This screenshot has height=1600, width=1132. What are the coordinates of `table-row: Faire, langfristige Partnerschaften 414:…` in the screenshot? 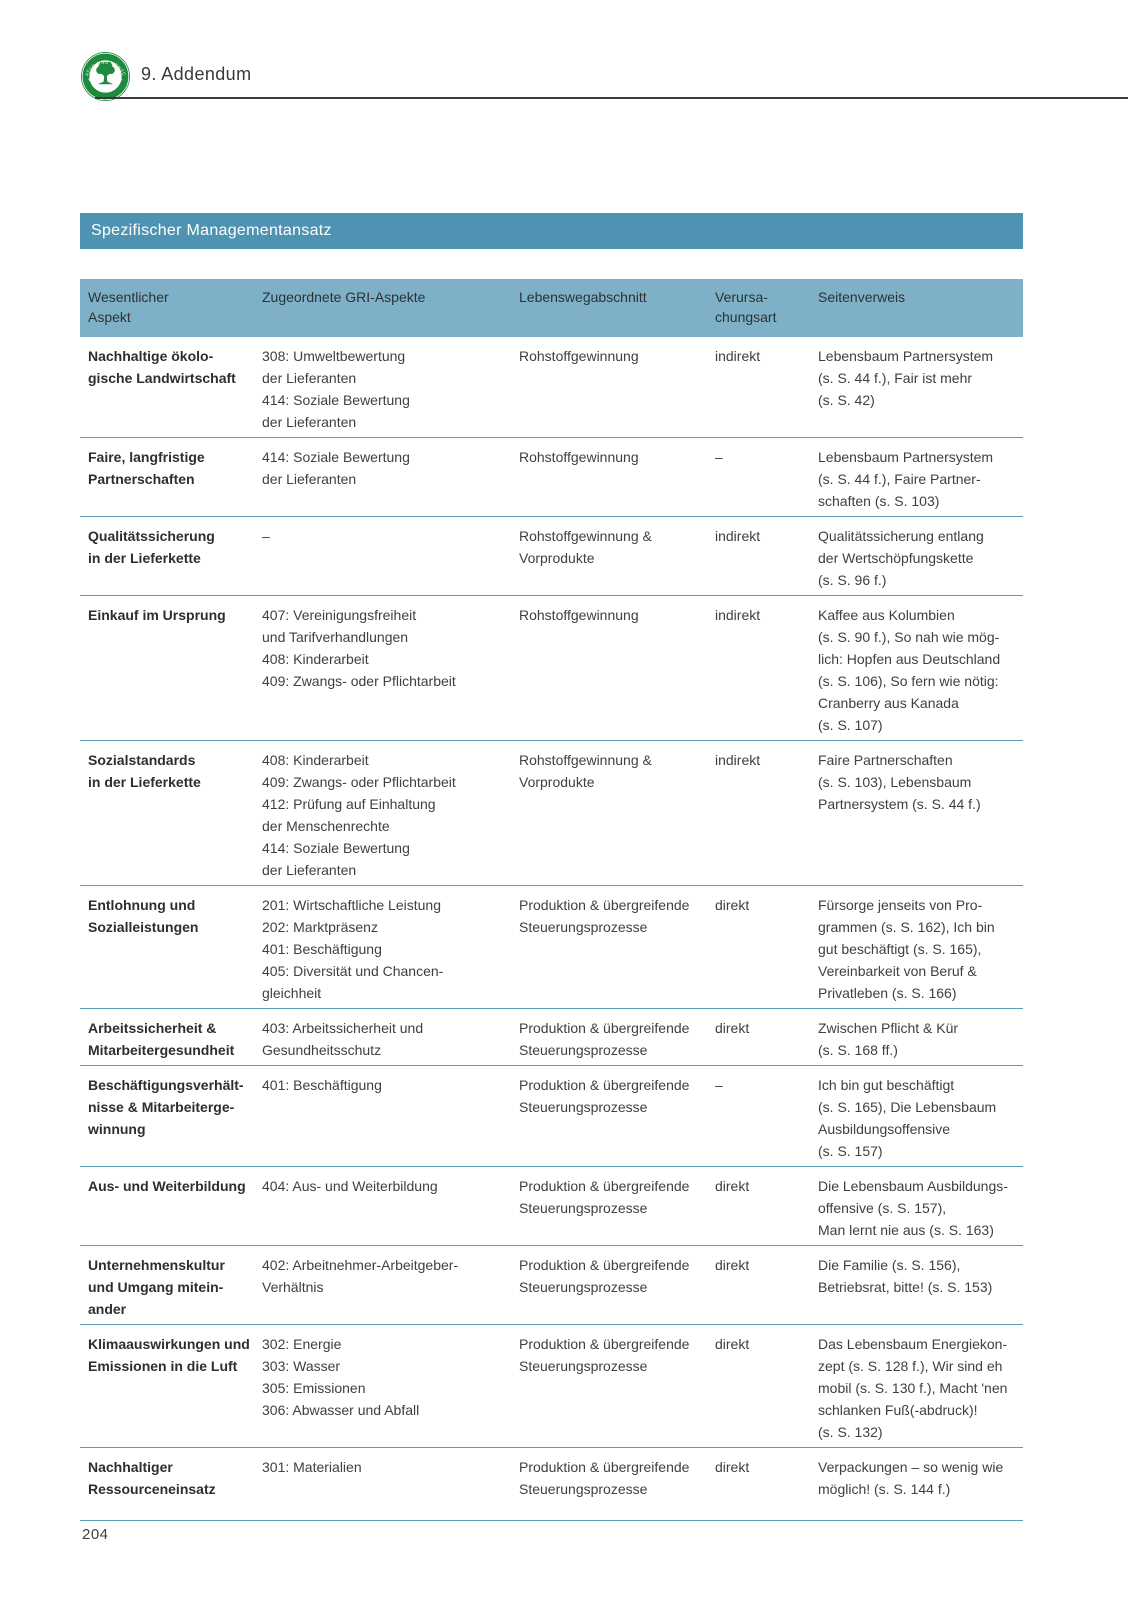 It's located at (551, 477).